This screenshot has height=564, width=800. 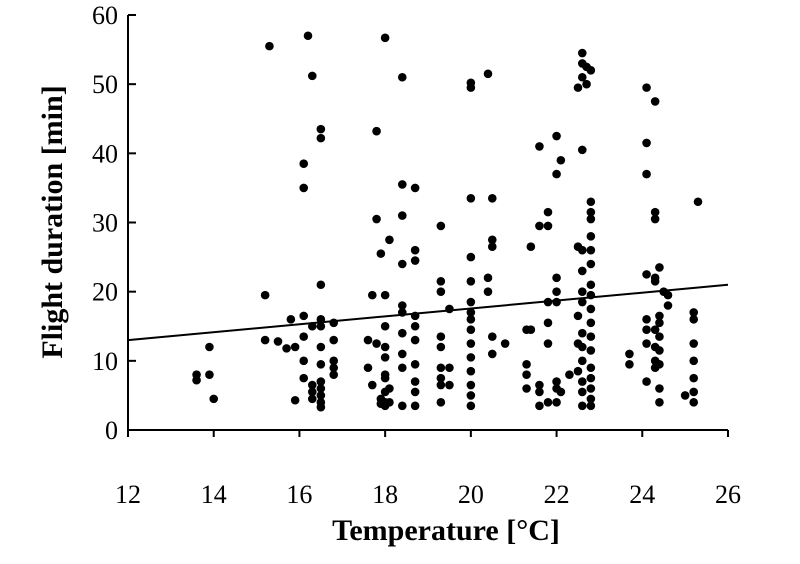 What do you see at coordinates (111, 430) in the screenshot?
I see `y-tick-label: 0` at bounding box center [111, 430].